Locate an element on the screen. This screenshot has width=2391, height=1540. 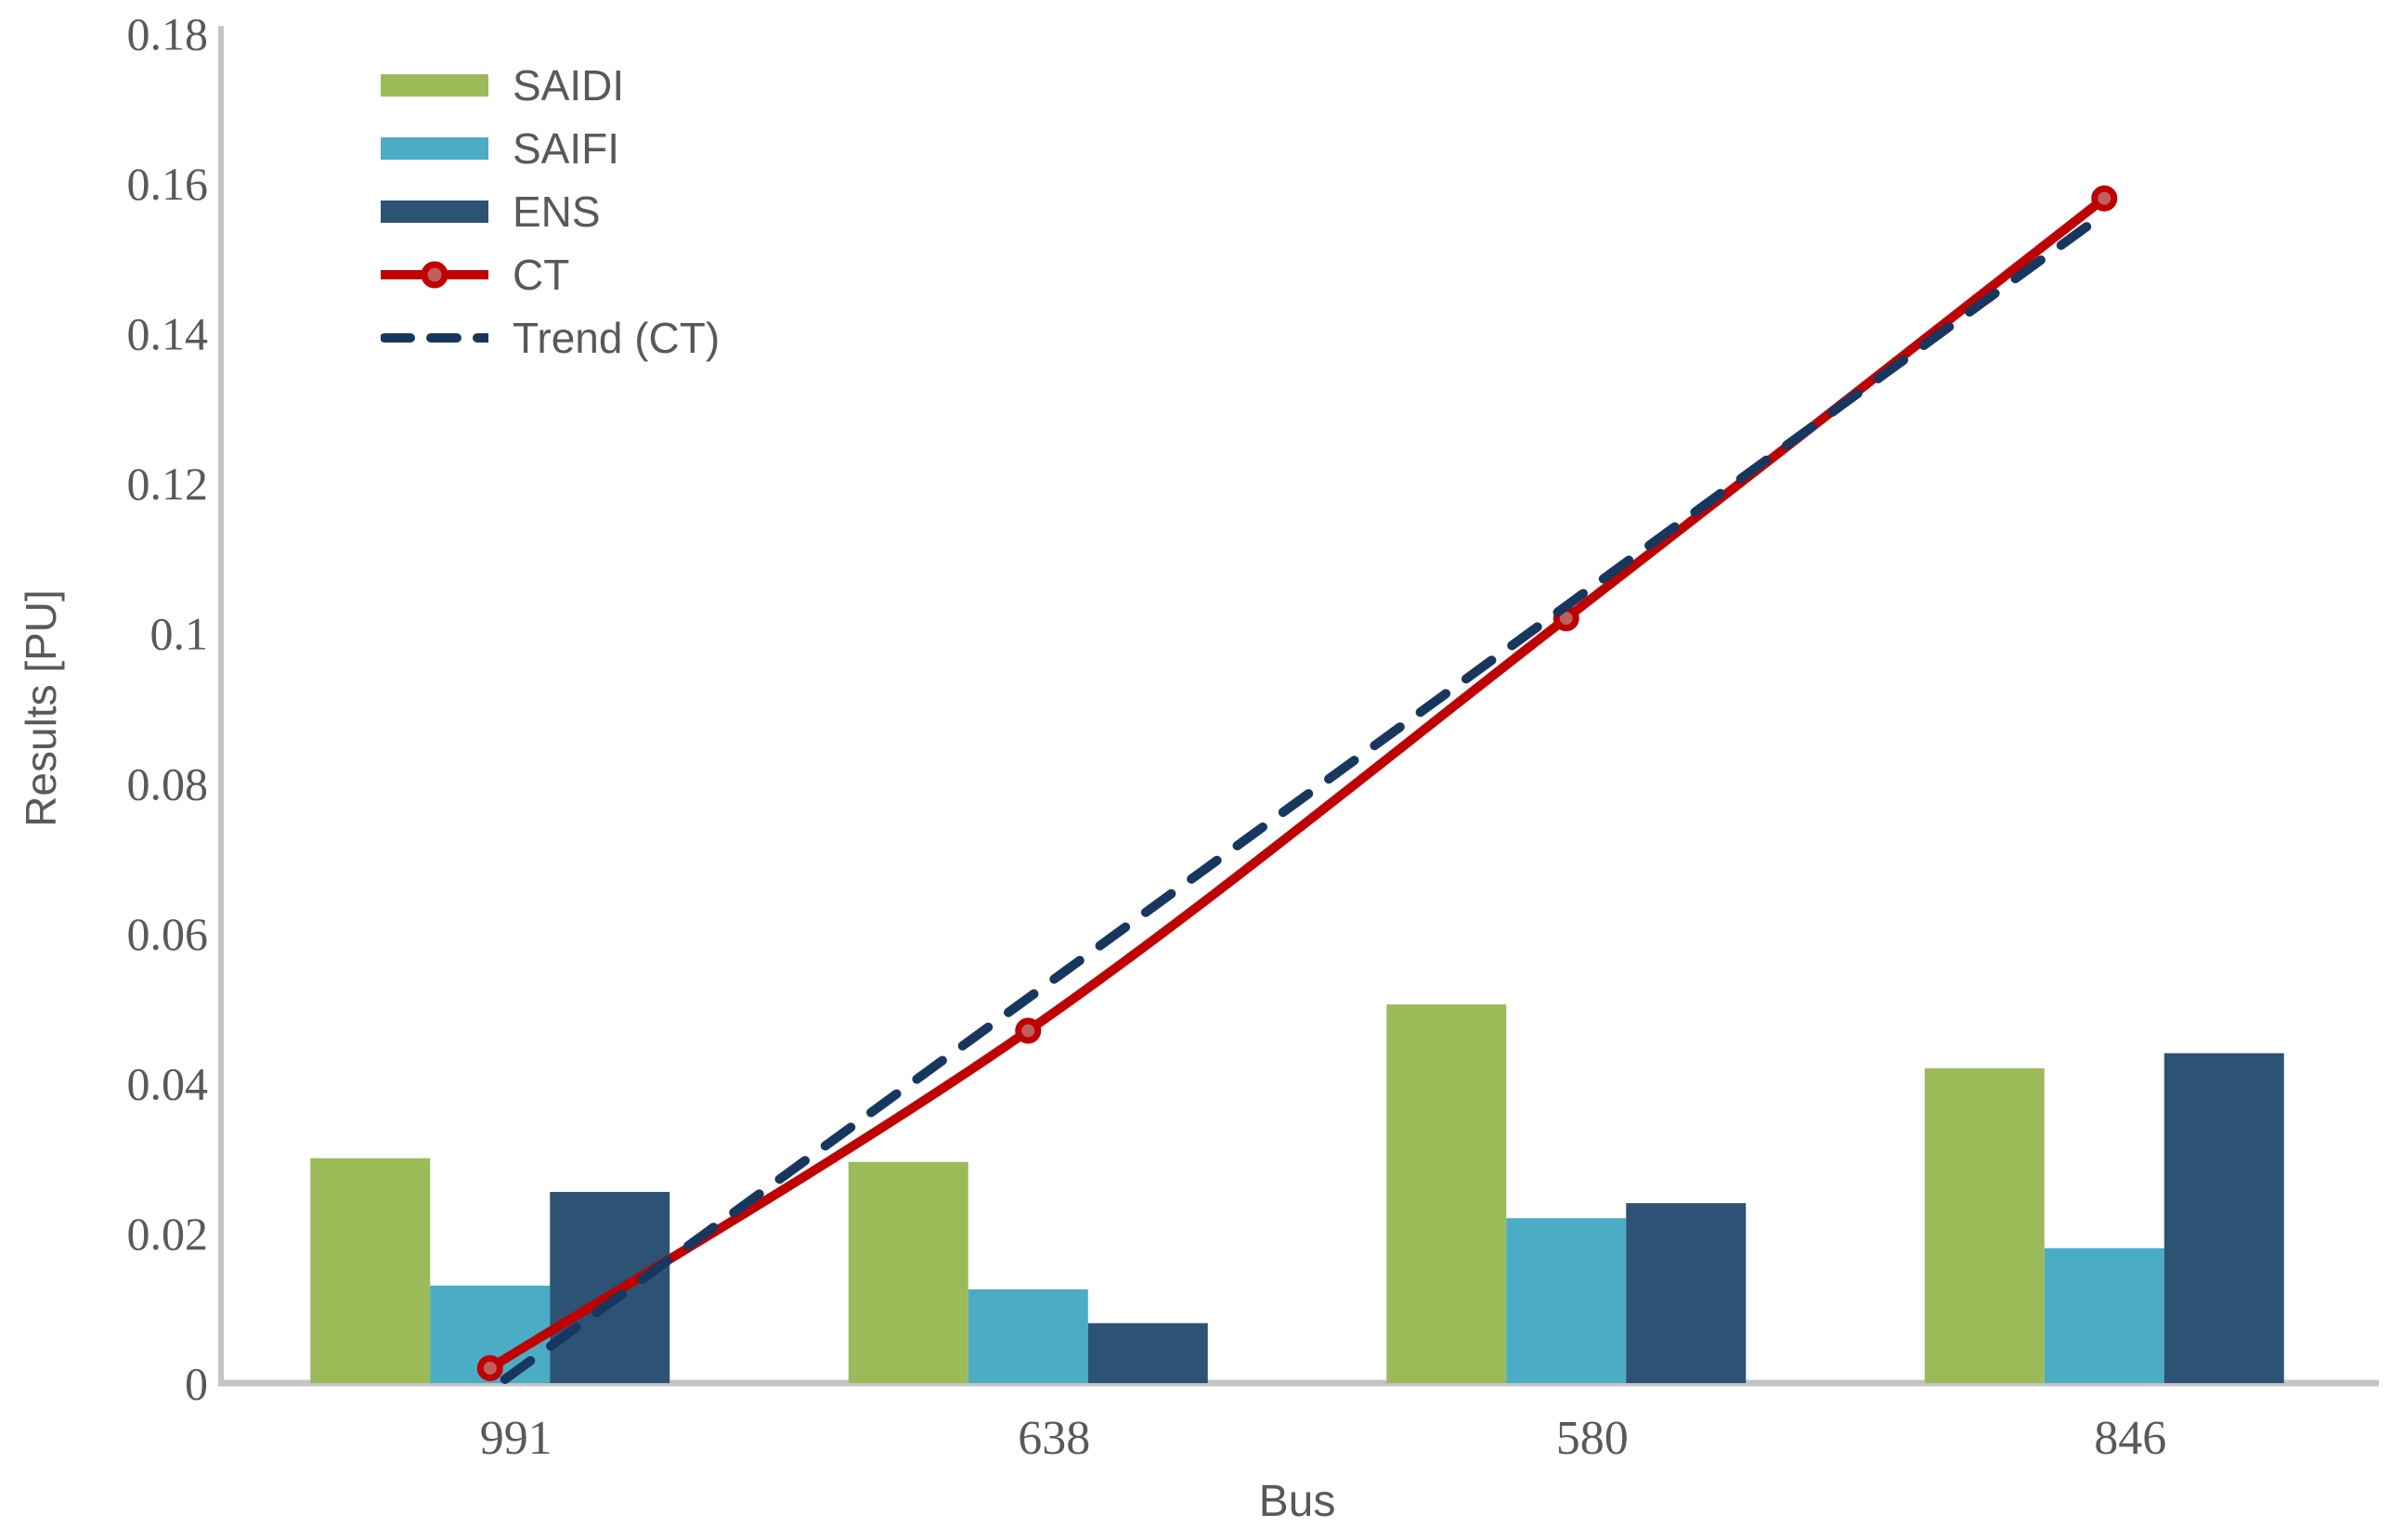
legend-item-ct: CT is located at coordinates (550, 275).